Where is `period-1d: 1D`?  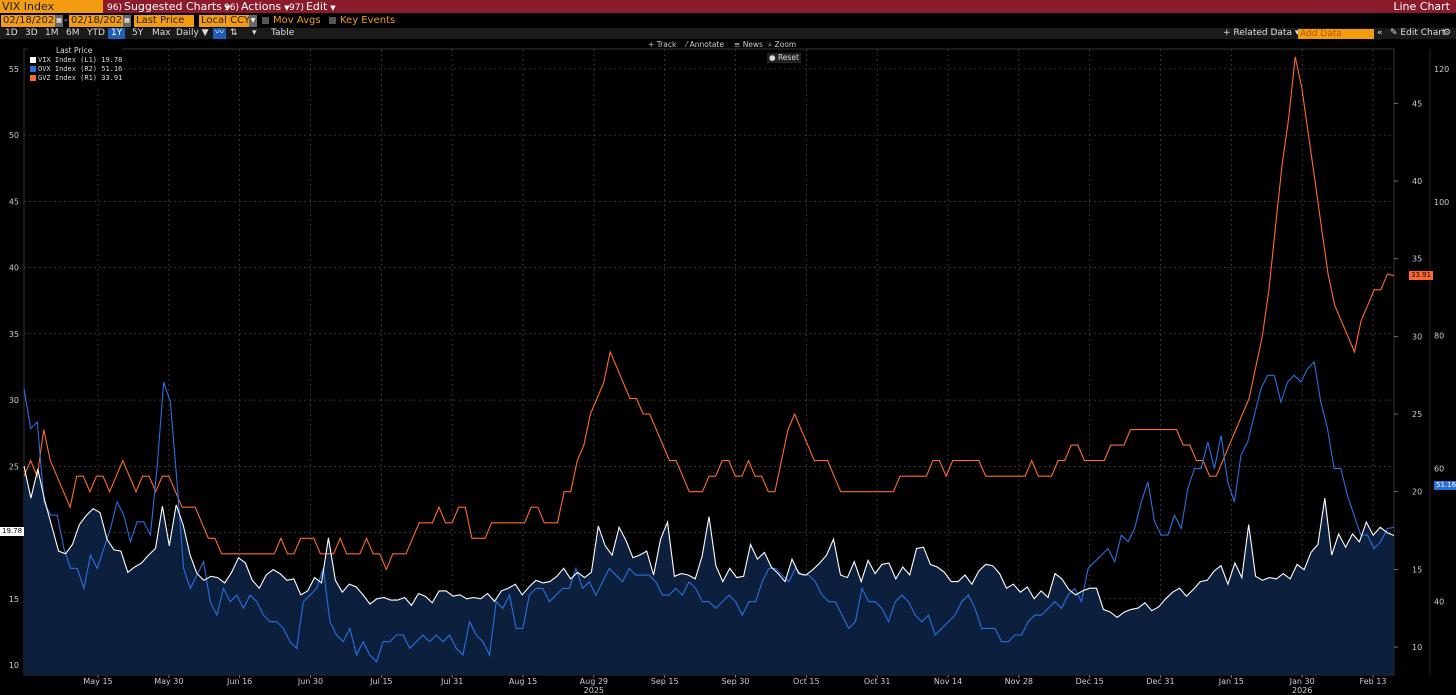
period-1d: 1D is located at coordinates (11, 33).